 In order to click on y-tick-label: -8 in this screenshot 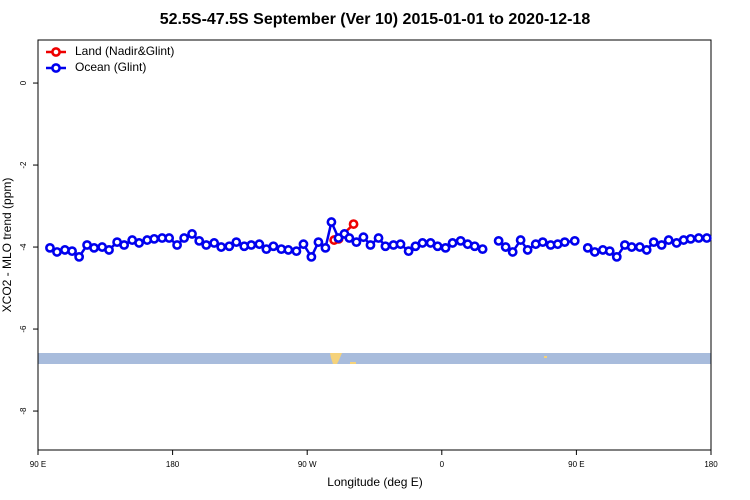, I will do `click(23, 411)`.